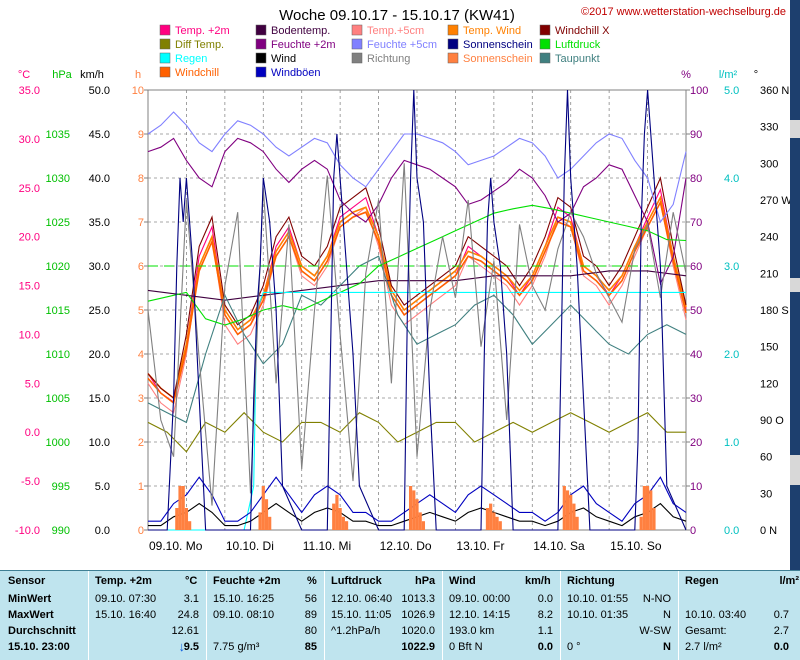 This screenshot has width=800, height=660. Describe the element at coordinates (696, 487) in the screenshot. I see `humidity-tick: 10` at that location.